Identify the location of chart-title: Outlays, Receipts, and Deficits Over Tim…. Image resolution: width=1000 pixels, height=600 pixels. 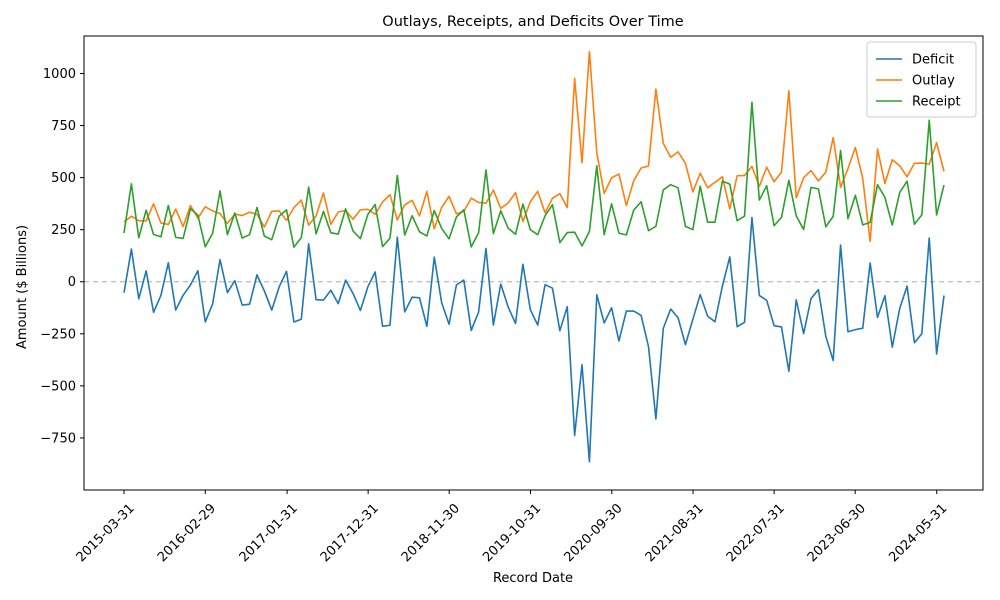
(532, 22).